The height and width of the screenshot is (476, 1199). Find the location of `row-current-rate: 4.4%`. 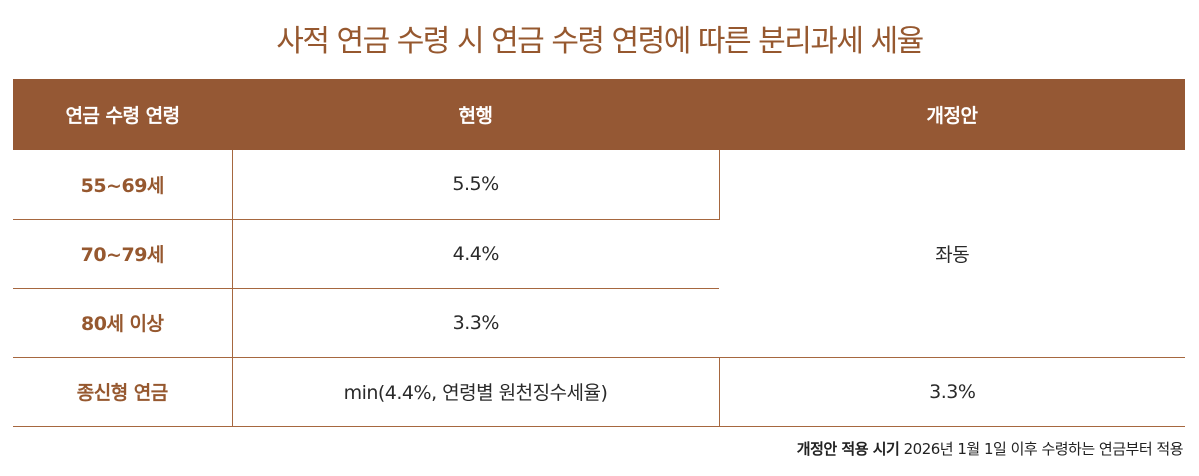

row-current-rate: 4.4% is located at coordinates (475, 254).